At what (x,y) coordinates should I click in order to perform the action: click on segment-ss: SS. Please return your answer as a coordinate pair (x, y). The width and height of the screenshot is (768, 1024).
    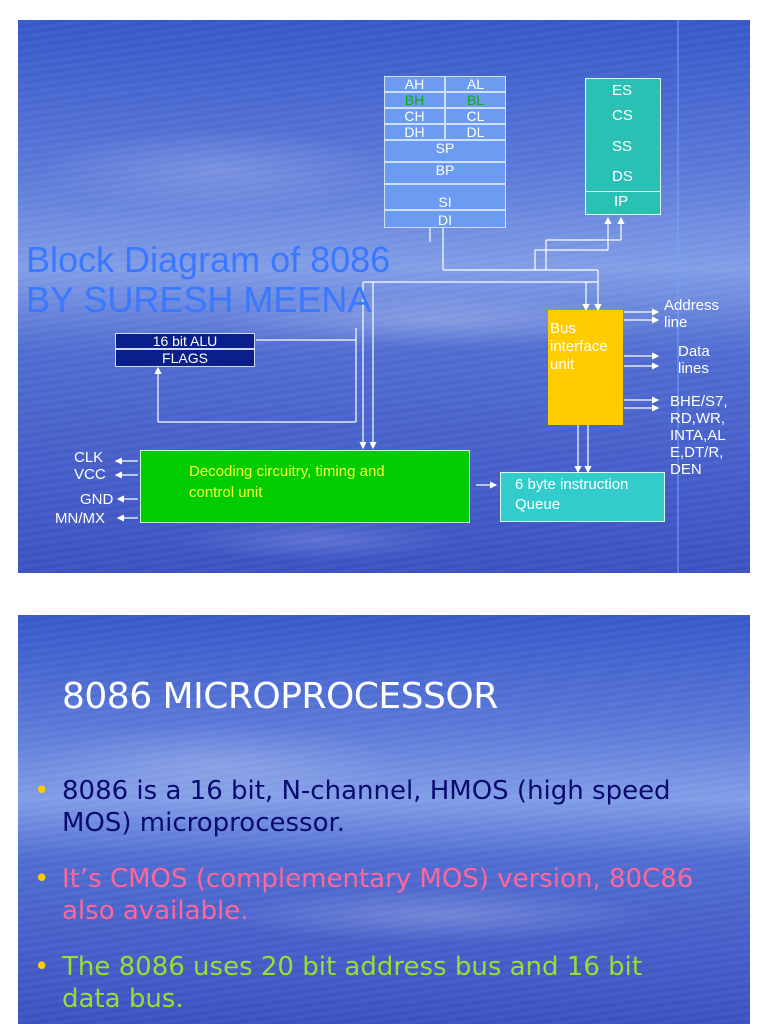
    Looking at the image, I should click on (622, 146).